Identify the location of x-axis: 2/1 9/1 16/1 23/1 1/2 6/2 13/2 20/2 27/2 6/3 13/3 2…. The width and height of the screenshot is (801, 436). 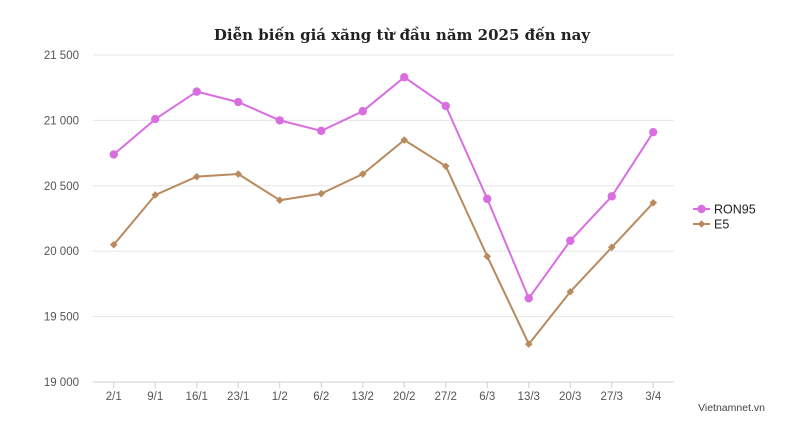
(384, 392).